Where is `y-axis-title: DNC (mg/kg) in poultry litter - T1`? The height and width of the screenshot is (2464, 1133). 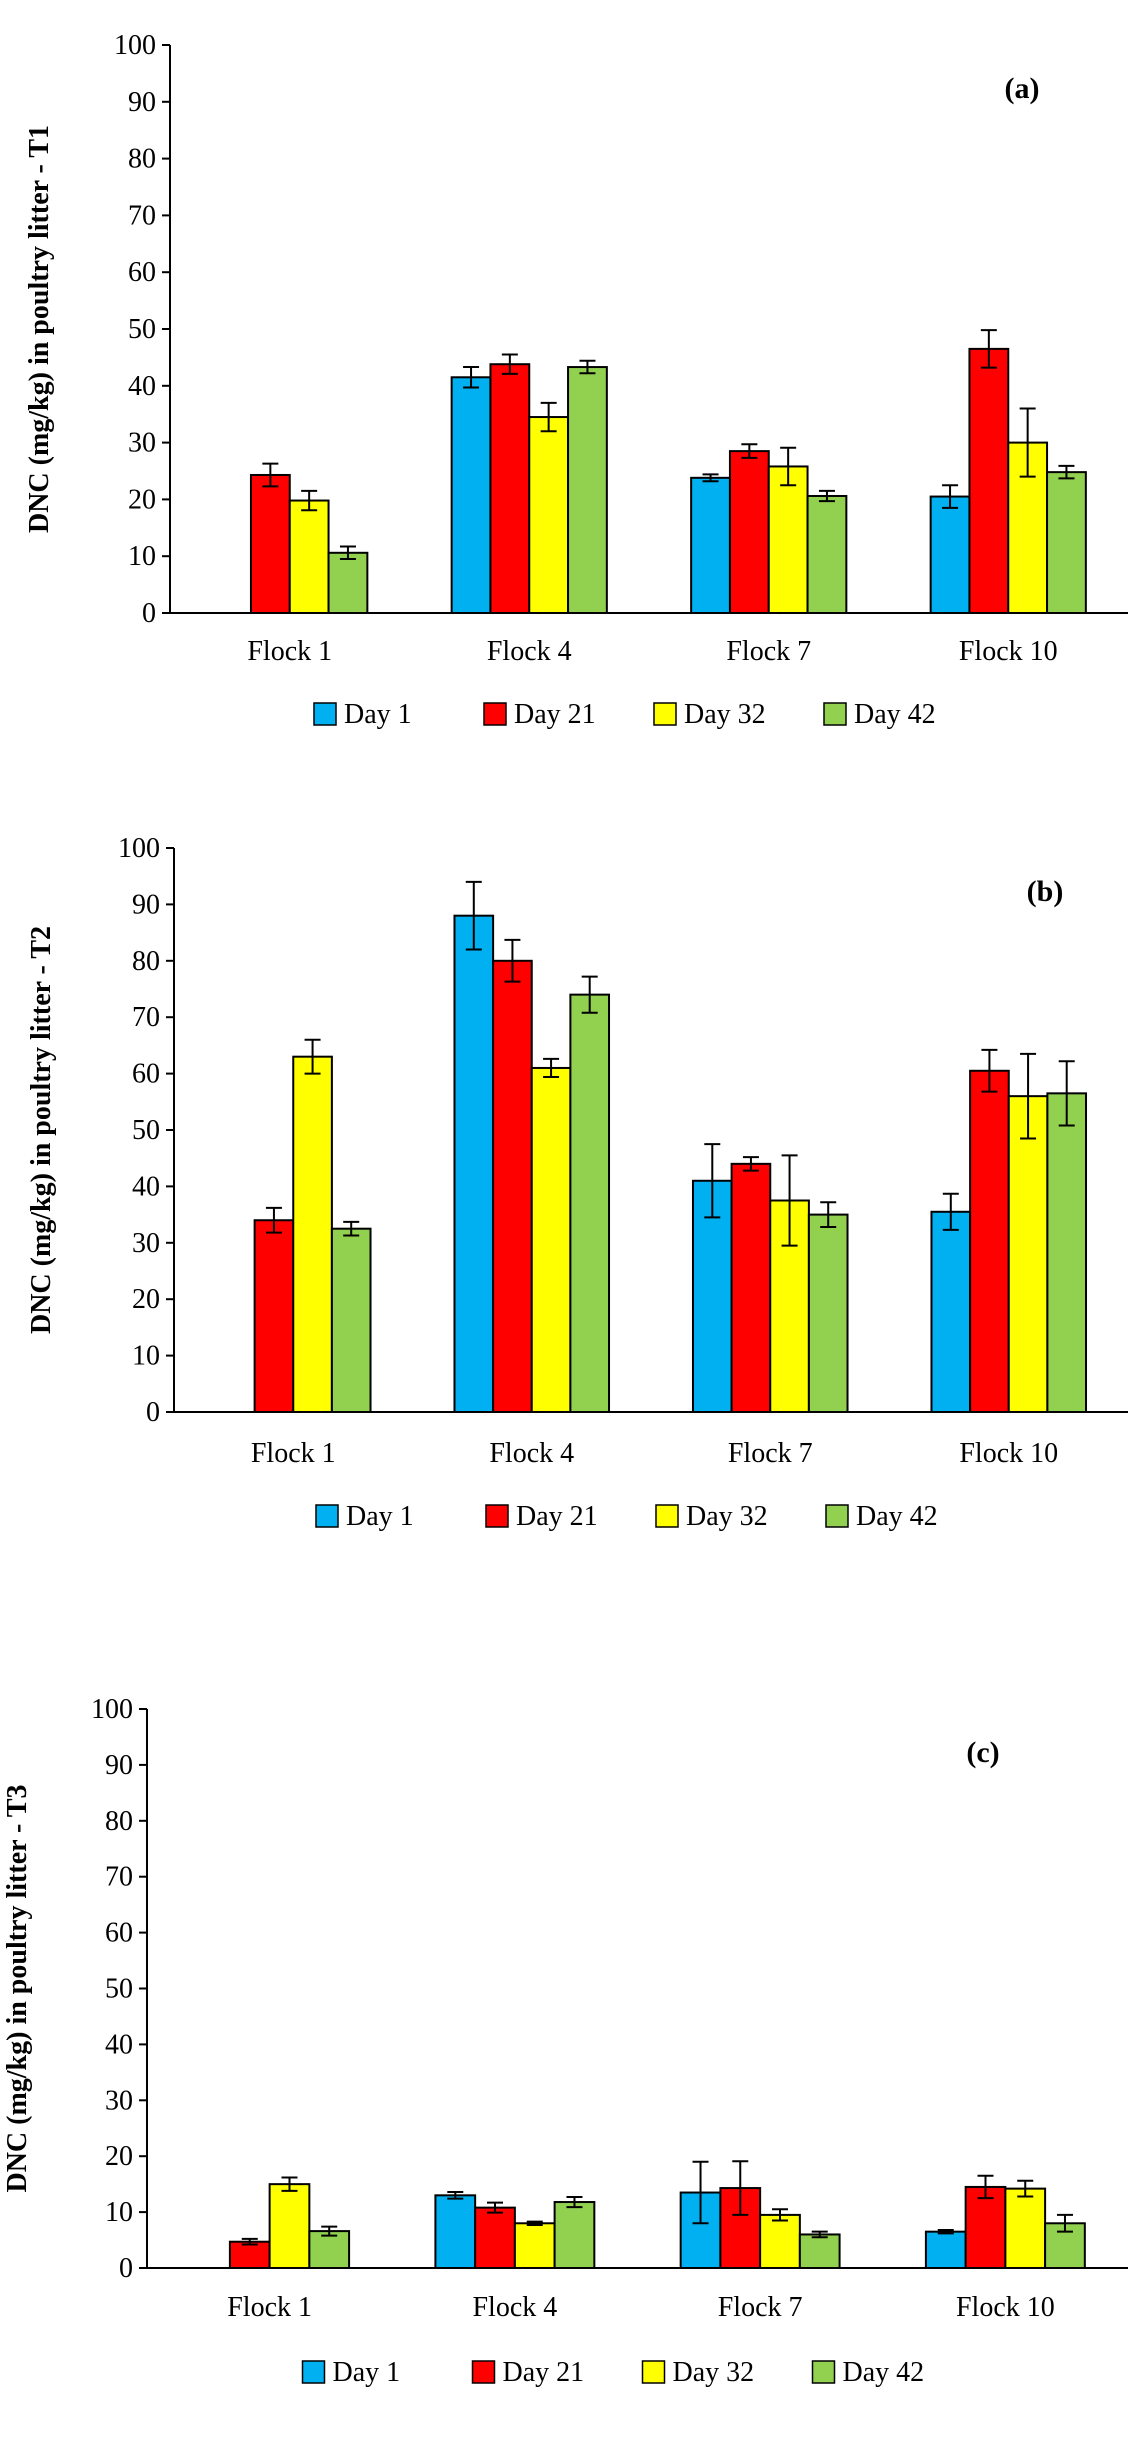
y-axis-title: DNC (mg/kg) in poultry litter - T1 is located at coordinates (39, 329).